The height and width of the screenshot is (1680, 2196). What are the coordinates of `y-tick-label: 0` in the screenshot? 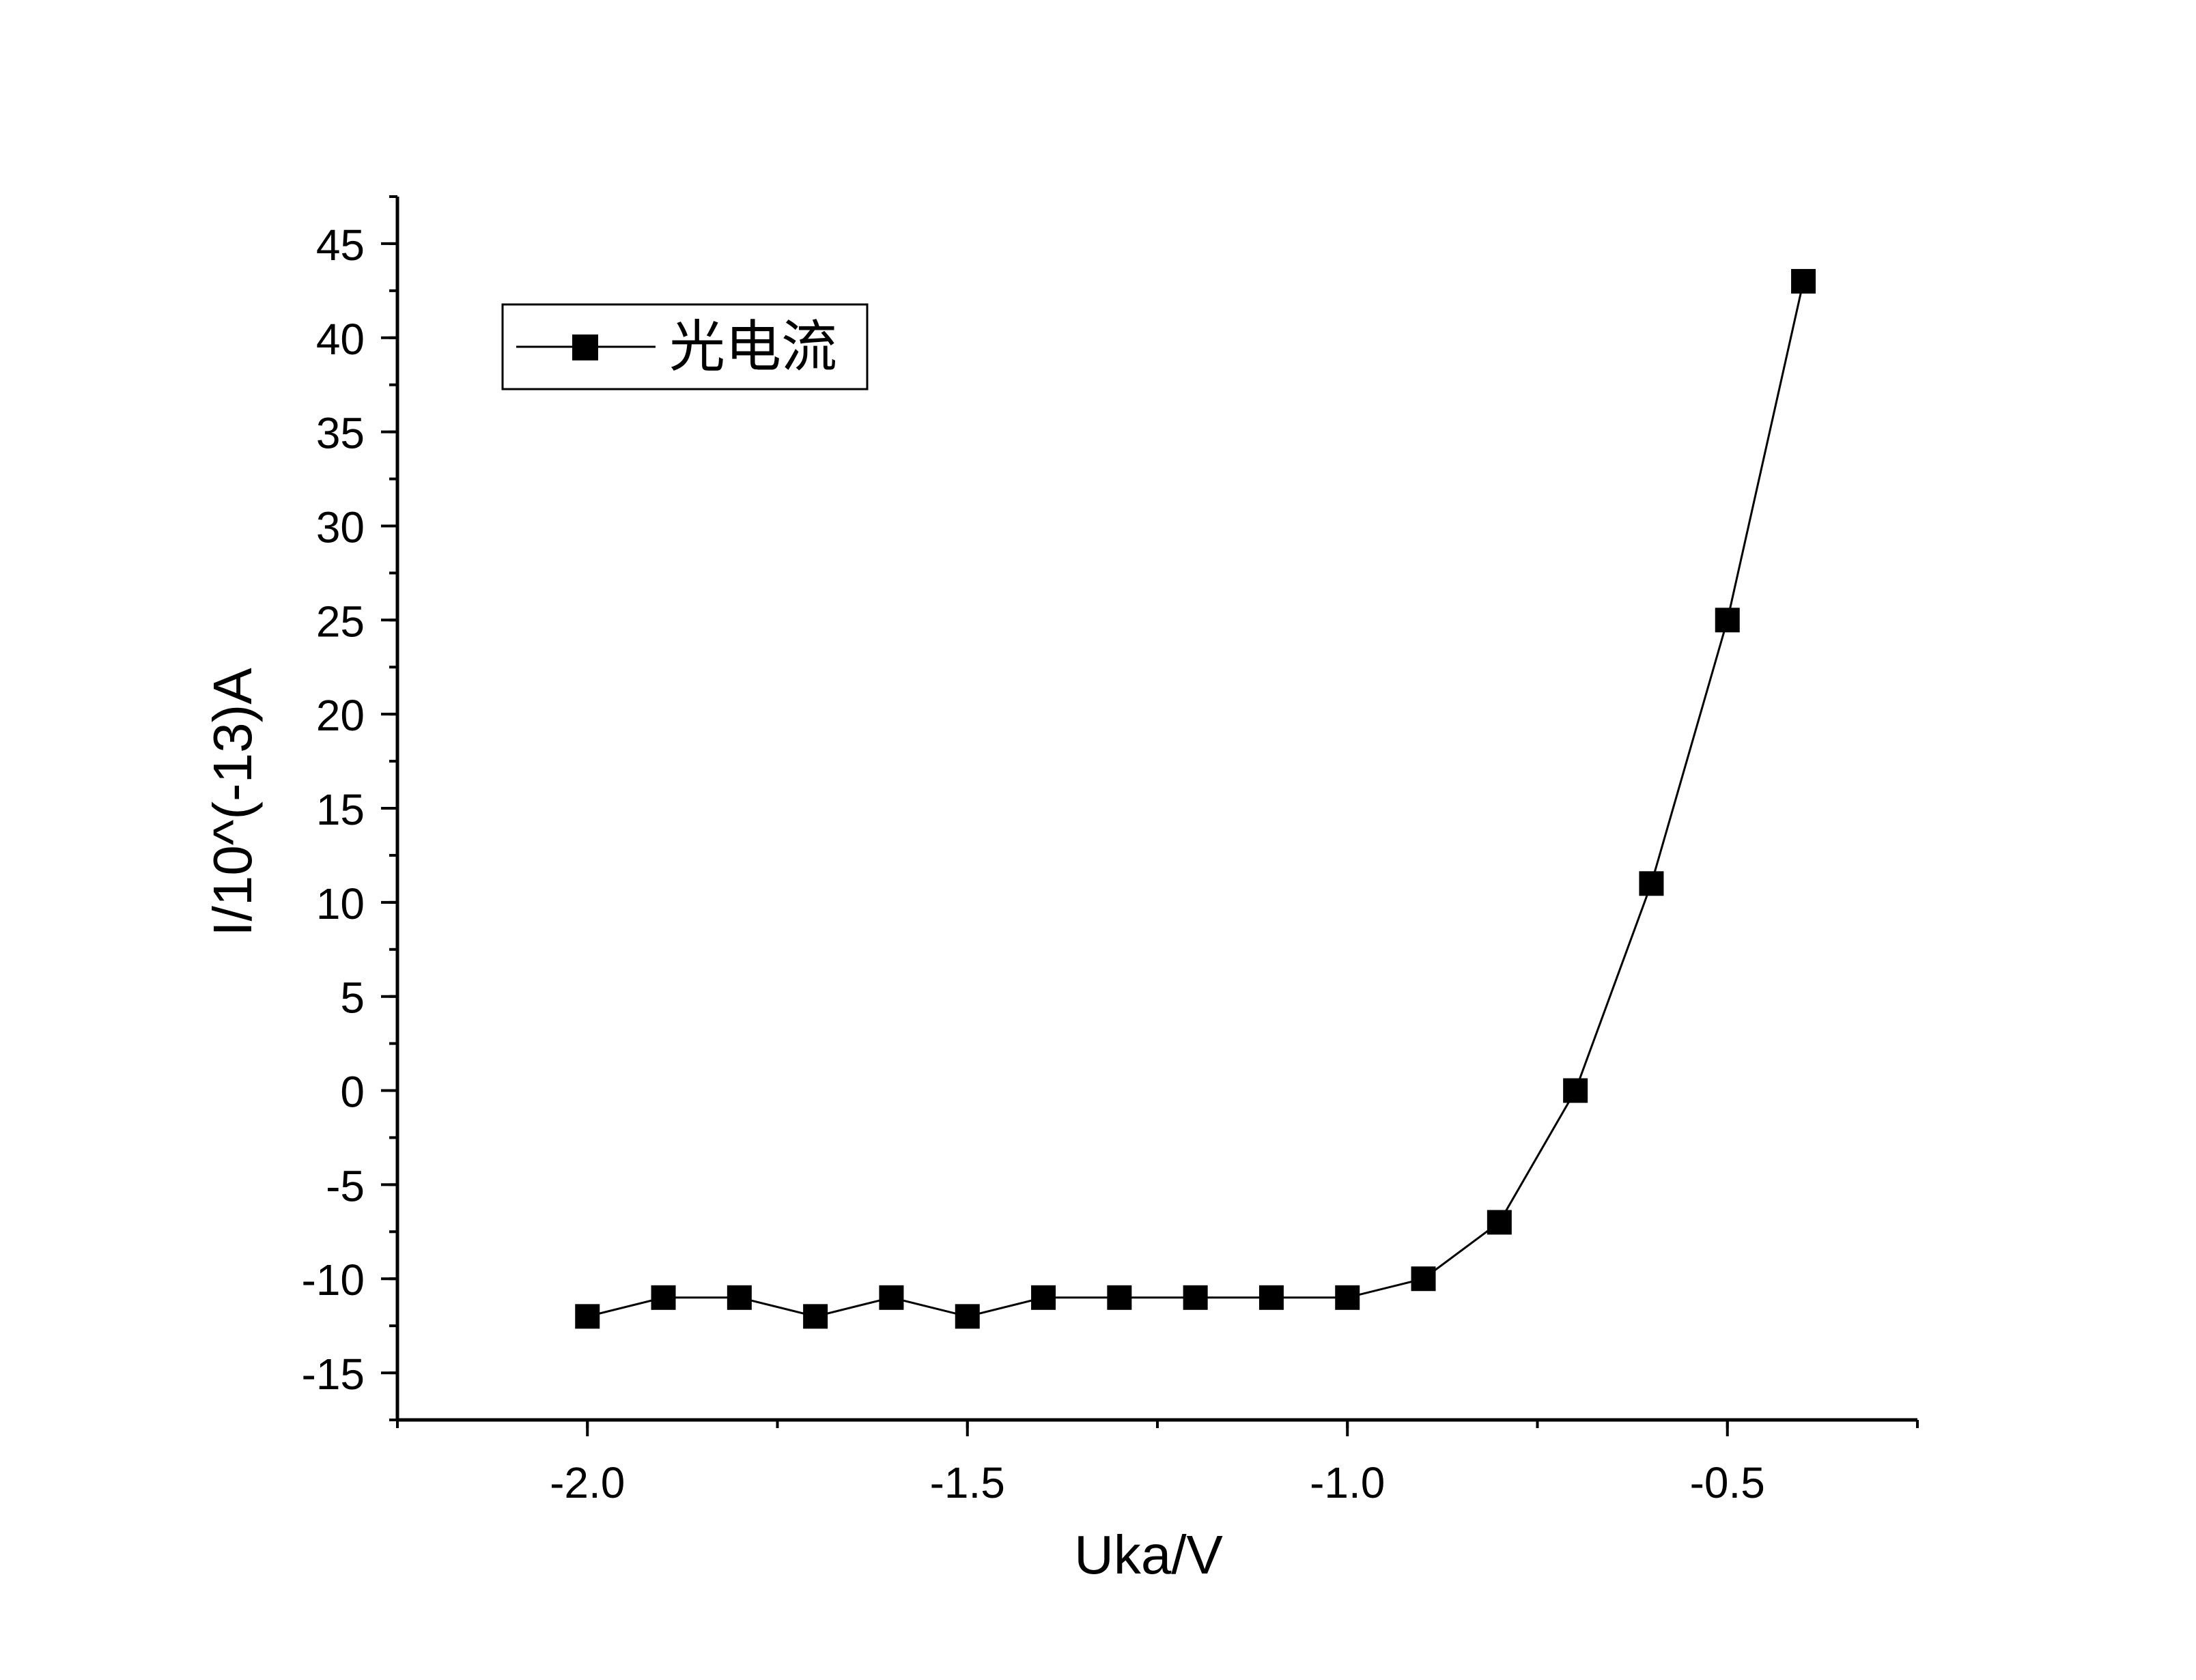 It's located at (352, 1092).